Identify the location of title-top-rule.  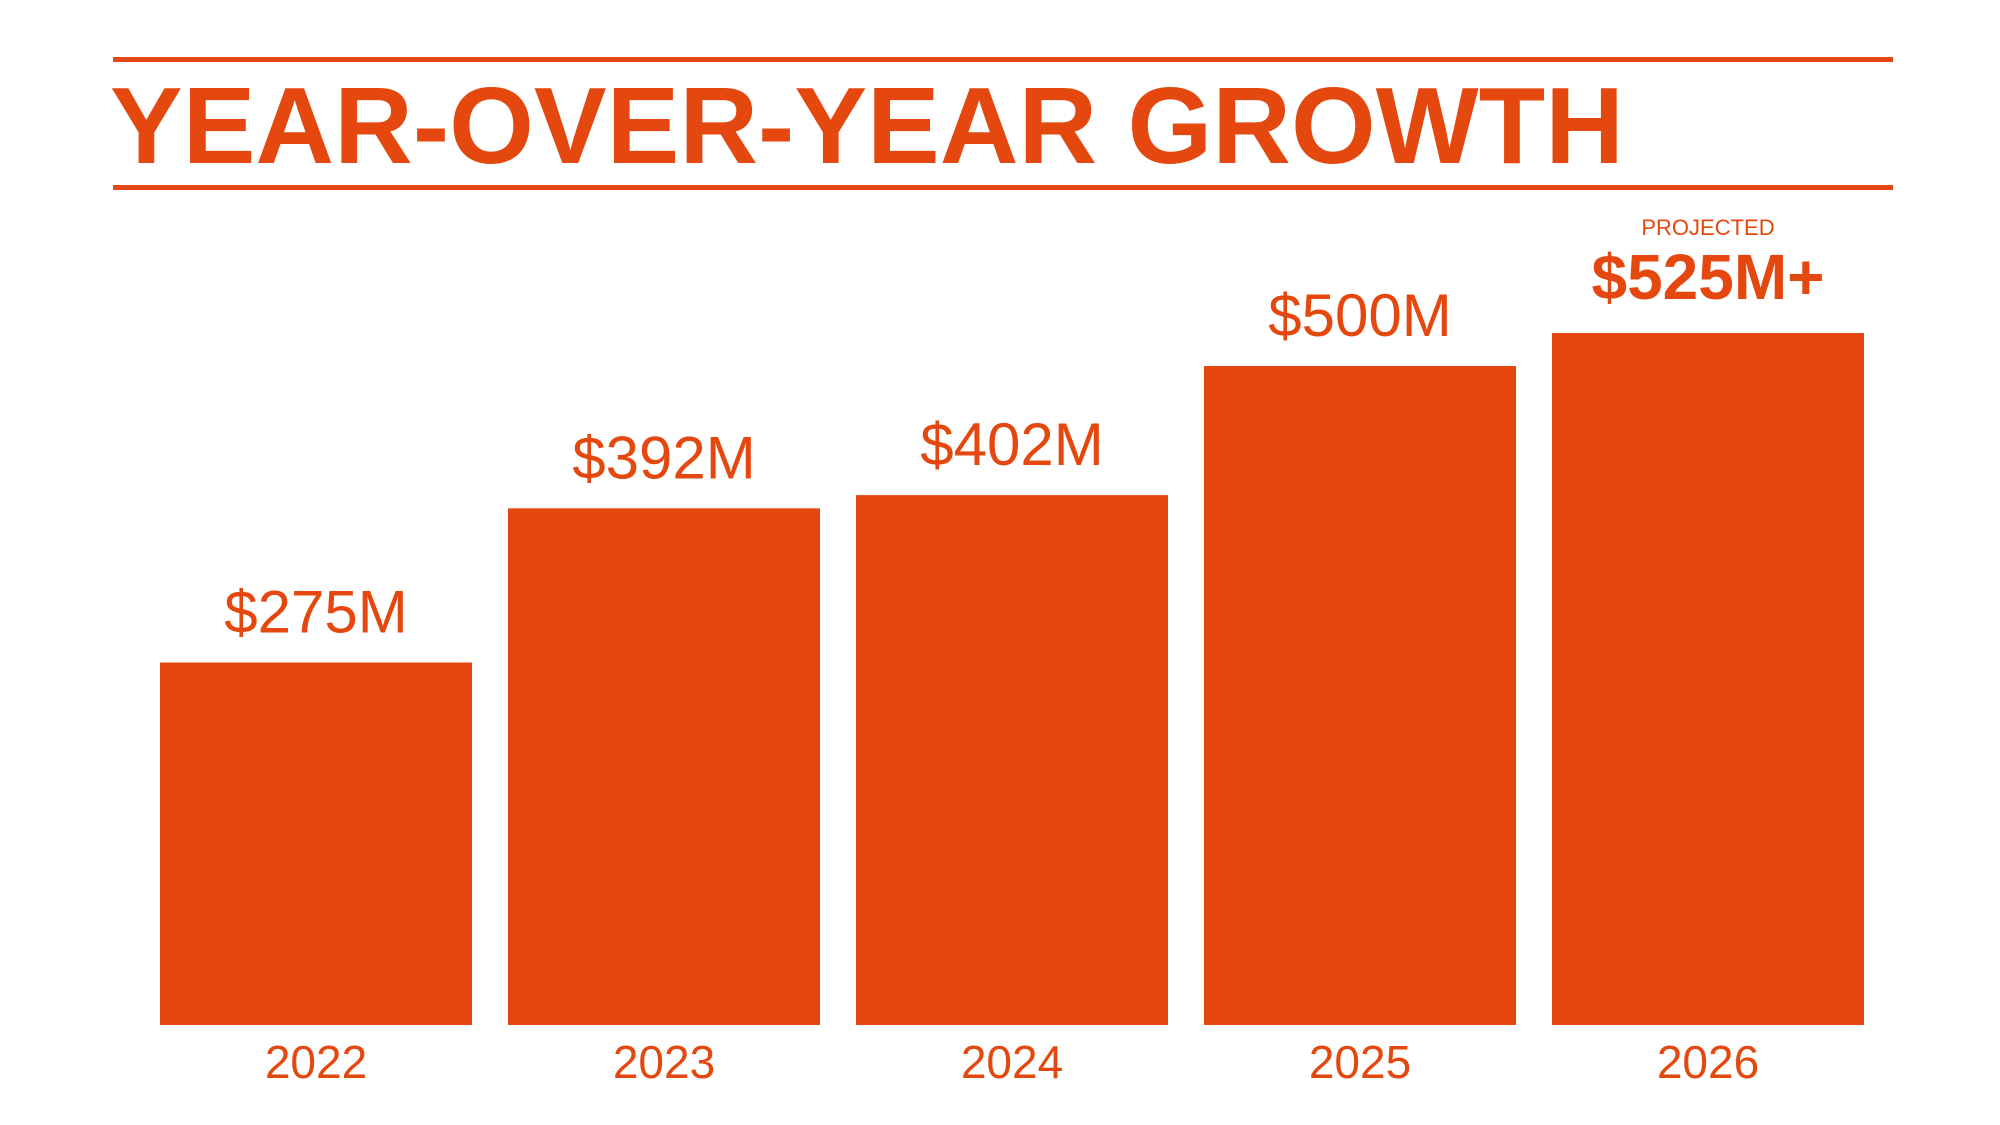
(1003, 59).